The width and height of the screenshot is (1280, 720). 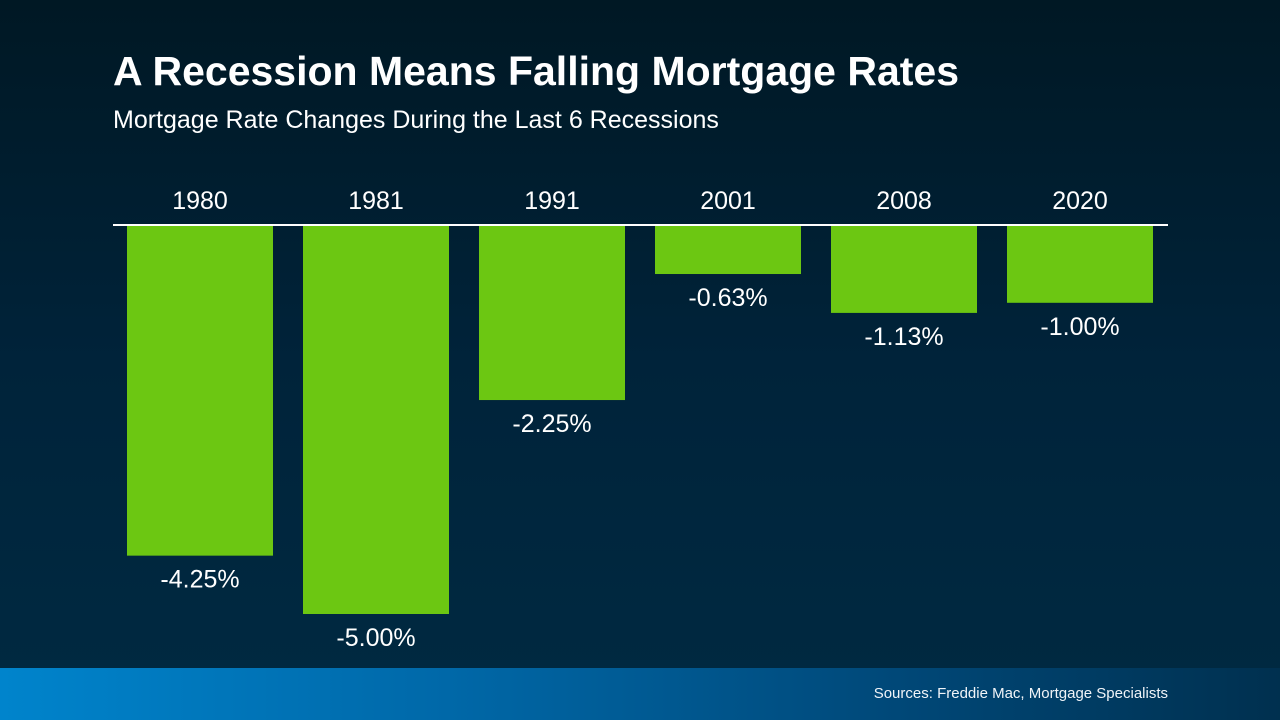 What do you see at coordinates (551, 424) in the screenshot?
I see `data-label: -2.25%` at bounding box center [551, 424].